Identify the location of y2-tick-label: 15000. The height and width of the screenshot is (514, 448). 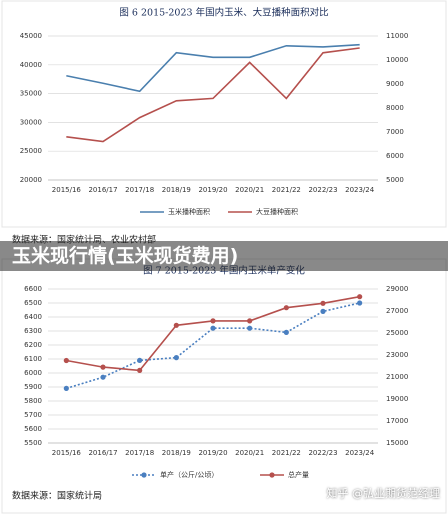
(397, 443).